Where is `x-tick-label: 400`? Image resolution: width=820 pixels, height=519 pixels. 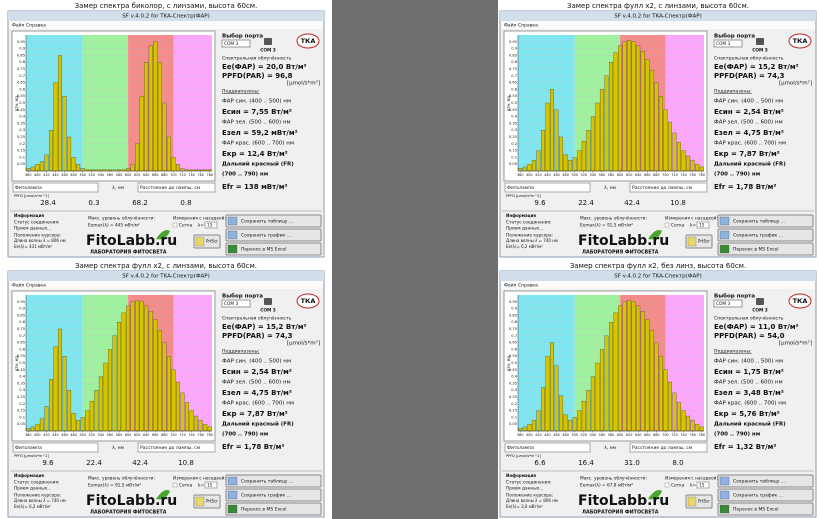 x-tick-label: 400 is located at coordinates (37, 175).